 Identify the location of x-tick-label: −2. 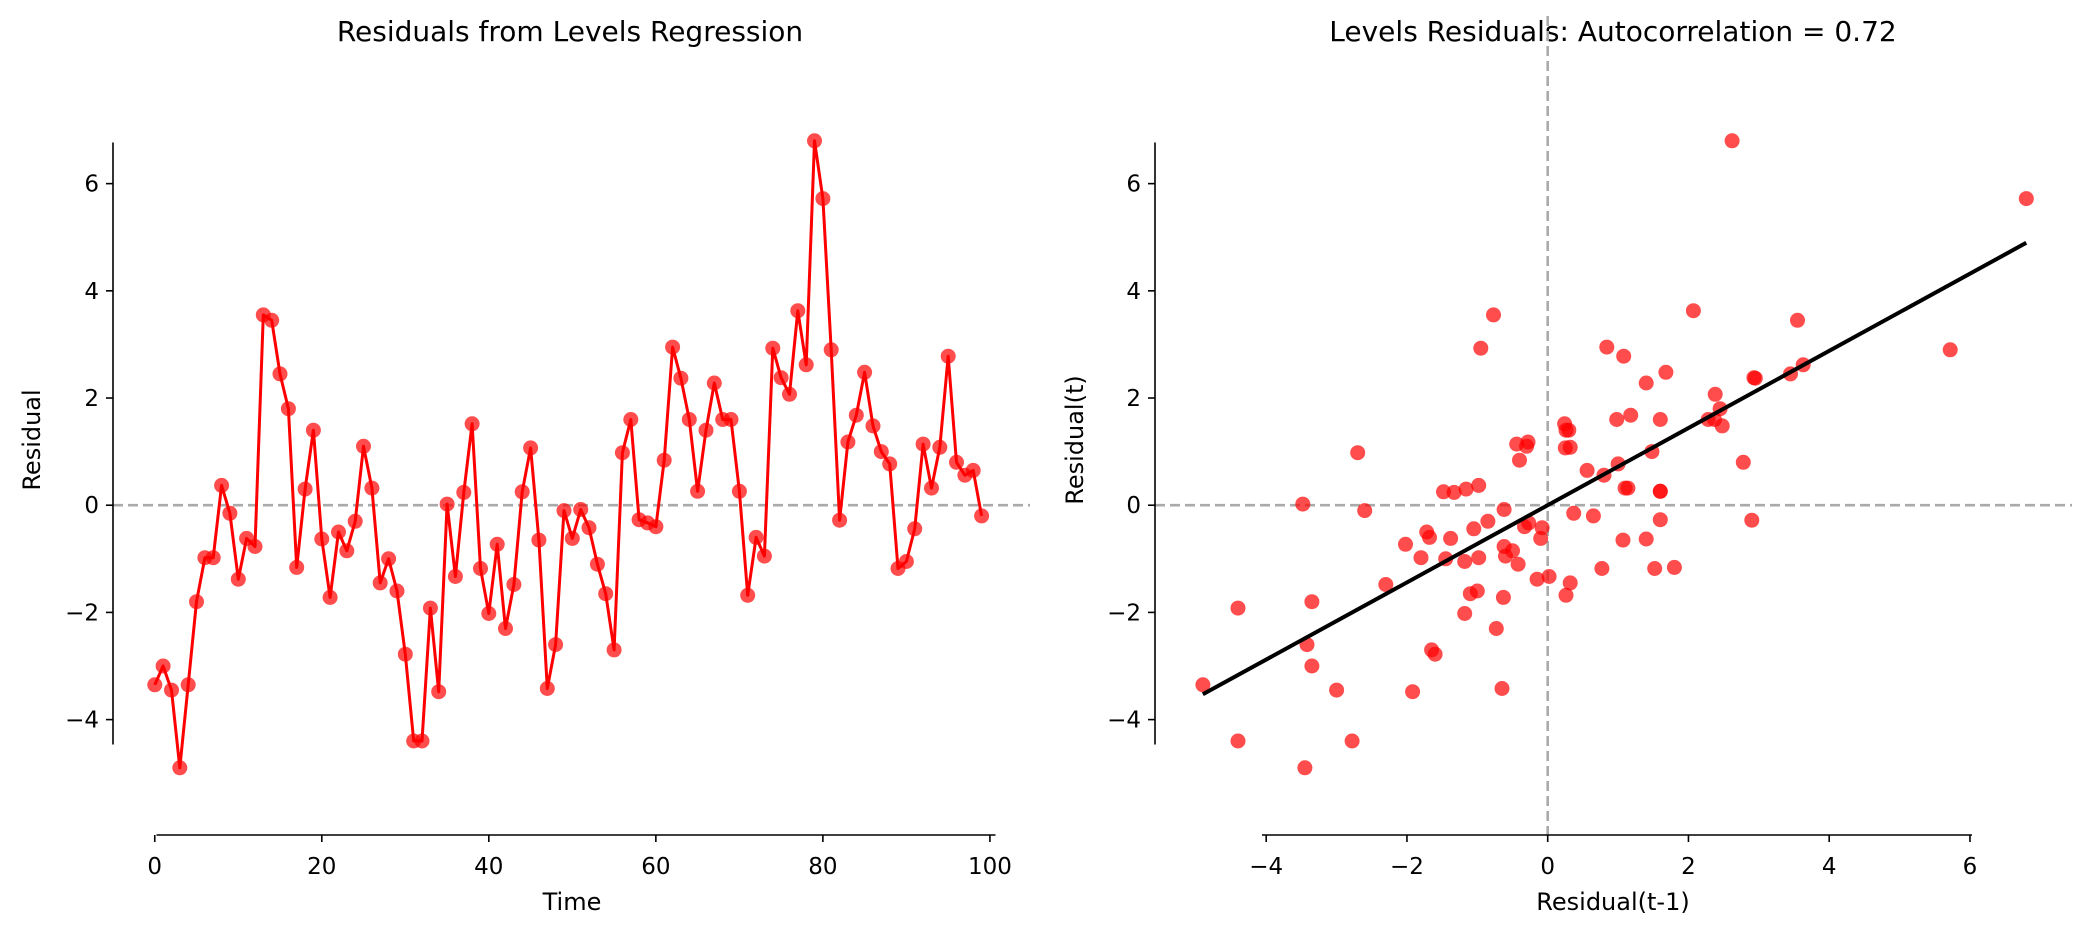
(1407, 867).